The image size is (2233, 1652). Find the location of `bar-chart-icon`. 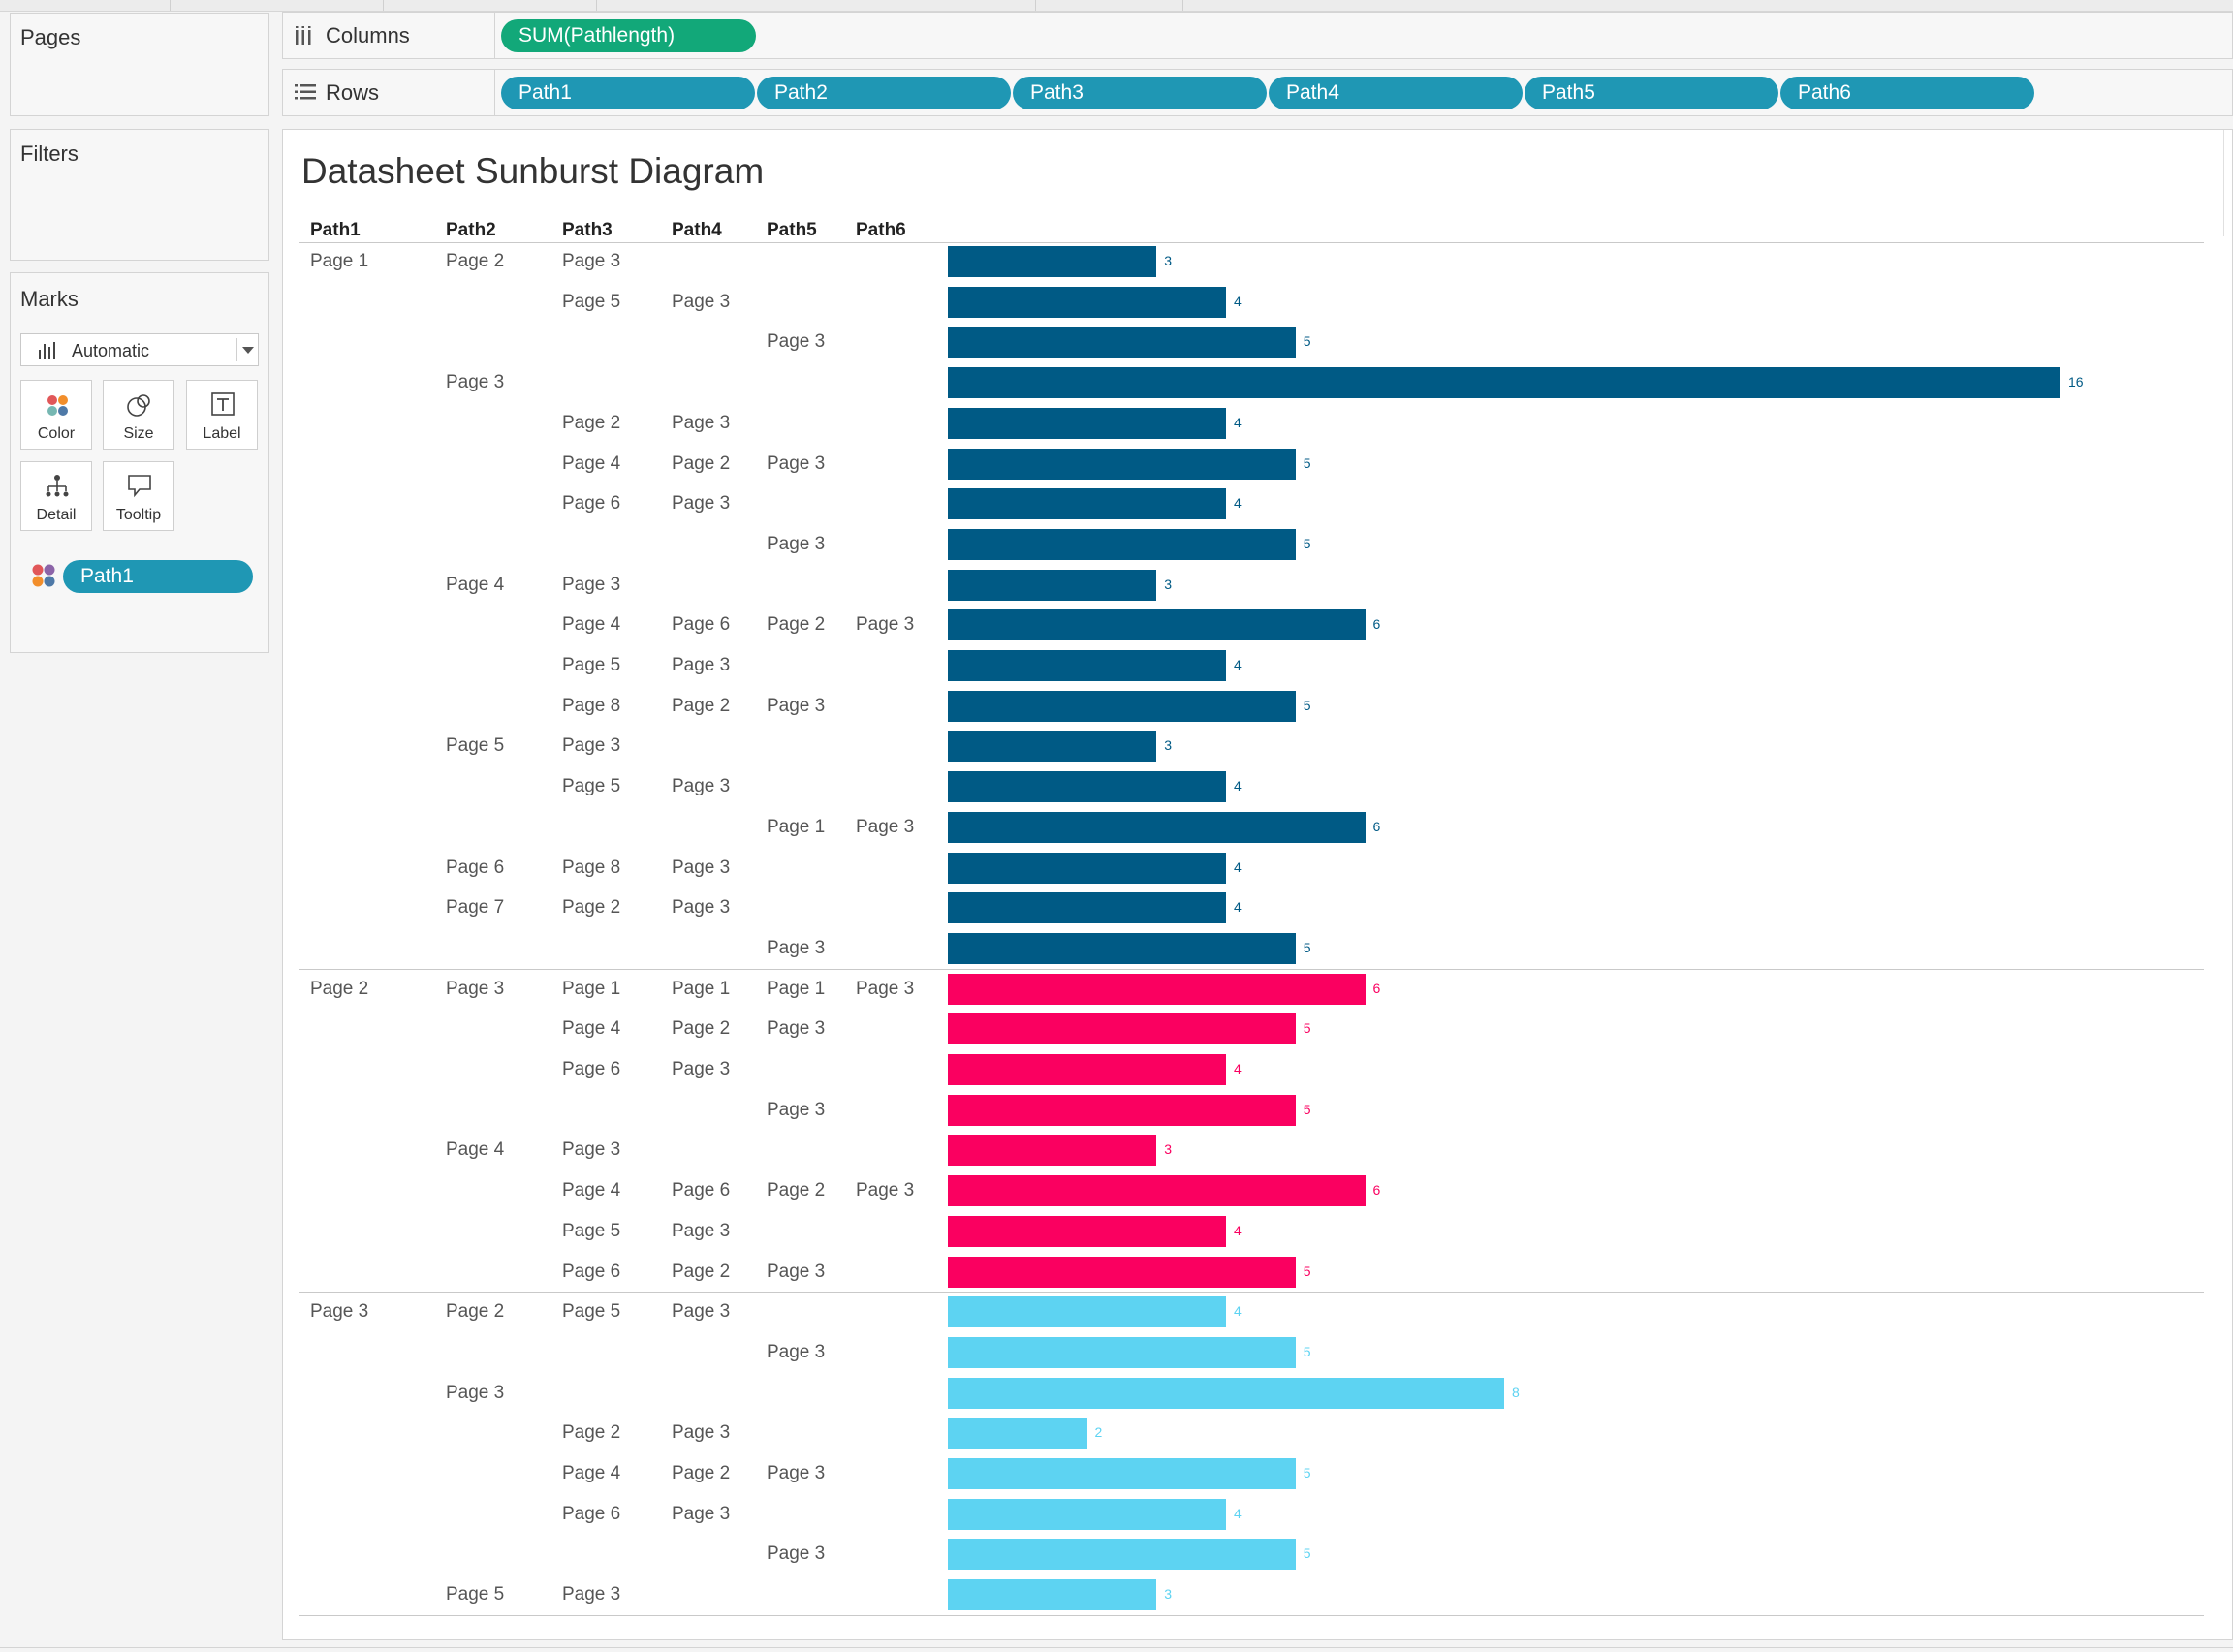

bar-chart-icon is located at coordinates (49, 350).